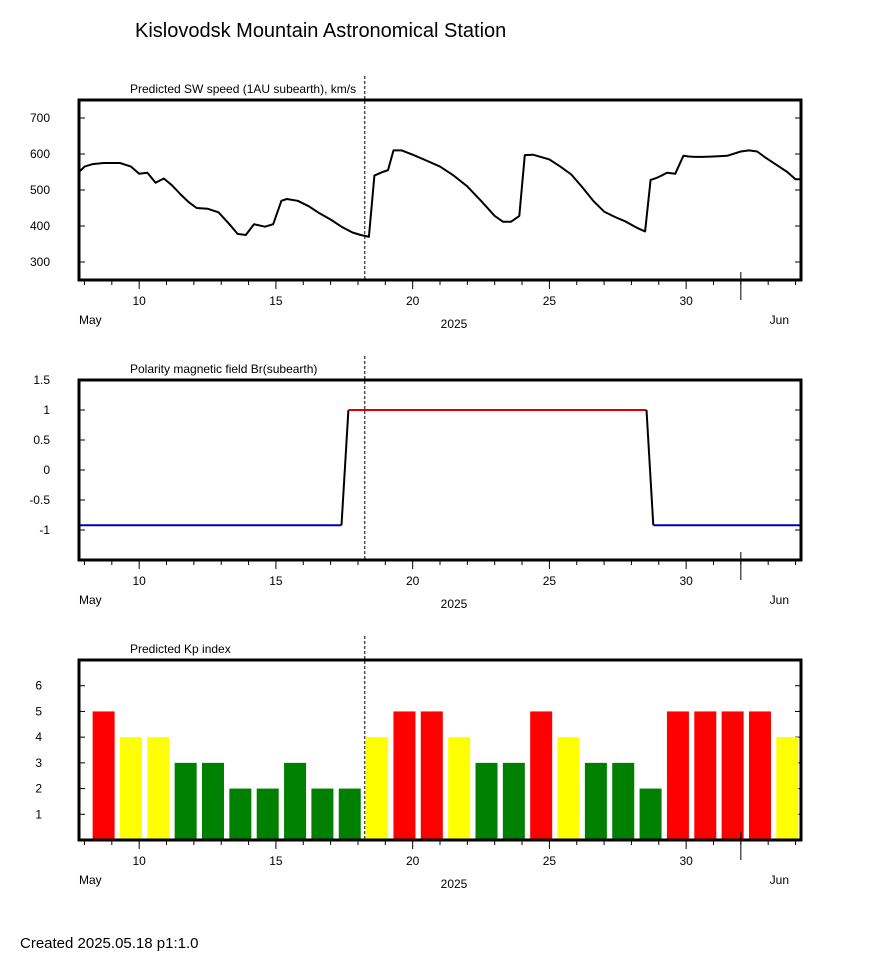 This screenshot has width=870, height=965. What do you see at coordinates (44, 530) in the screenshot?
I see `y-tick-label: -1` at bounding box center [44, 530].